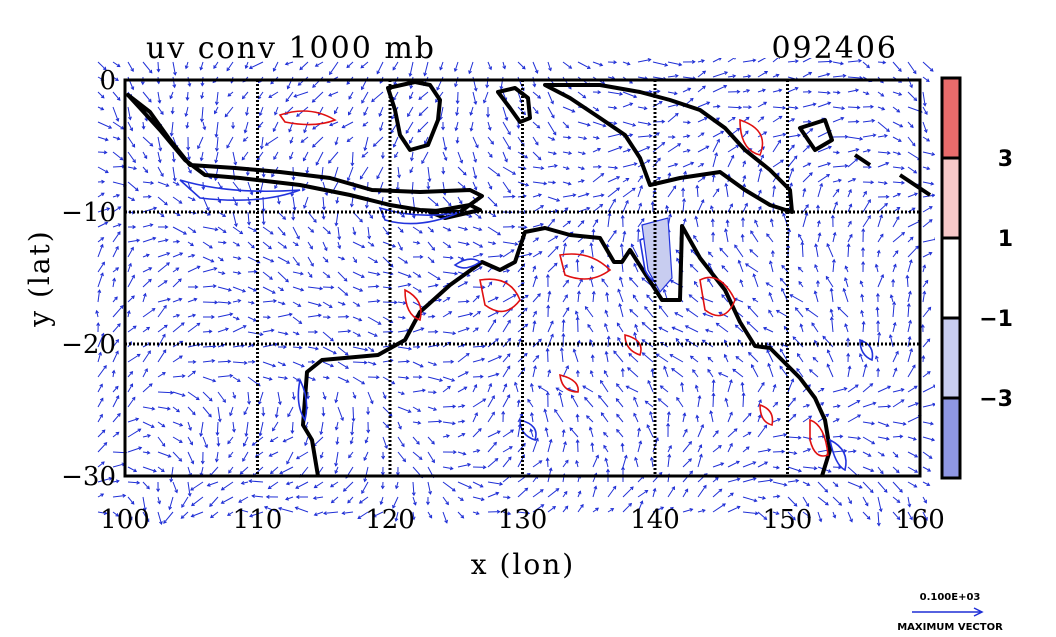  I want to click on coastline-new-britain, so click(816, 135).